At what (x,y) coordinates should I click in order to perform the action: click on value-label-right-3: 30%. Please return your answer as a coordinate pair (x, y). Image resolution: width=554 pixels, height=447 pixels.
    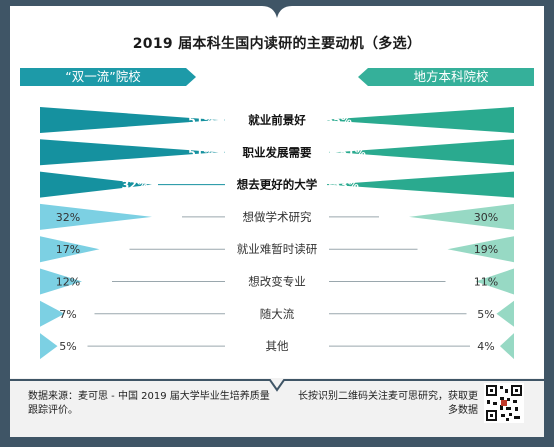
    Looking at the image, I should click on (486, 217).